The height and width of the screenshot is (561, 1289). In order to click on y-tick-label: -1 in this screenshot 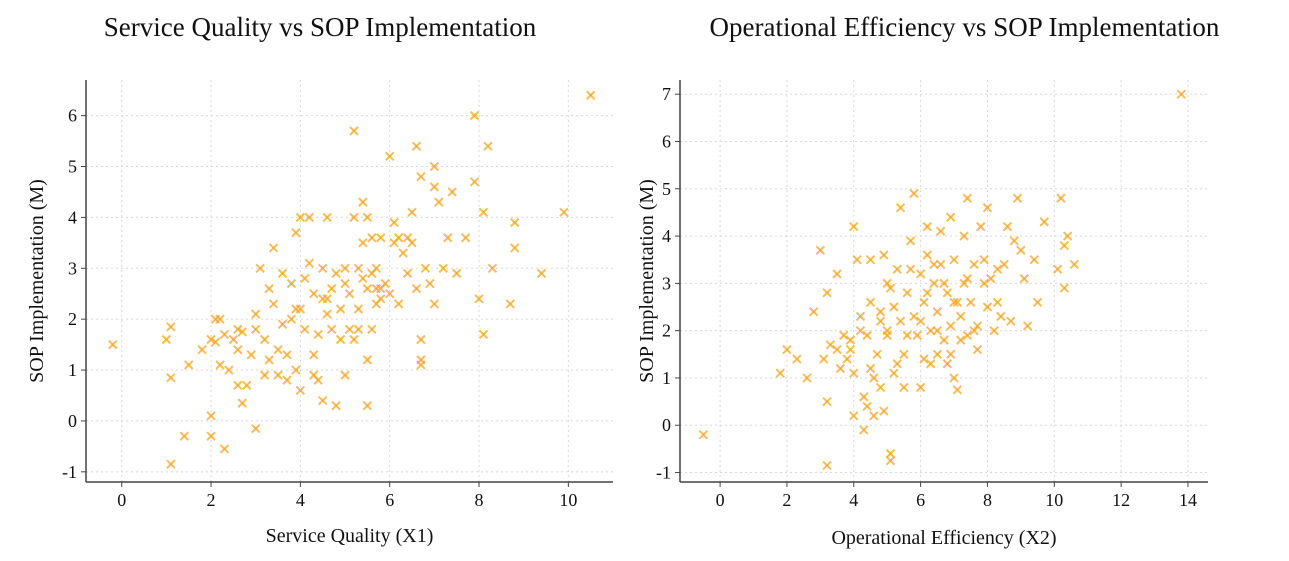, I will do `click(69, 472)`.